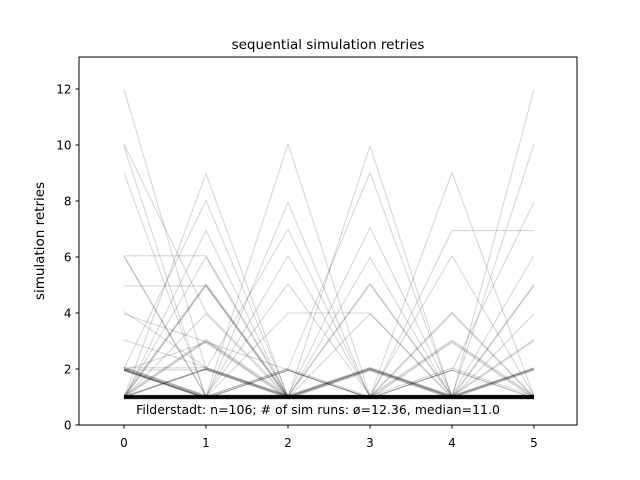 The image size is (640, 480). What do you see at coordinates (288, 443) in the screenshot?
I see `x-tick-label: 2` at bounding box center [288, 443].